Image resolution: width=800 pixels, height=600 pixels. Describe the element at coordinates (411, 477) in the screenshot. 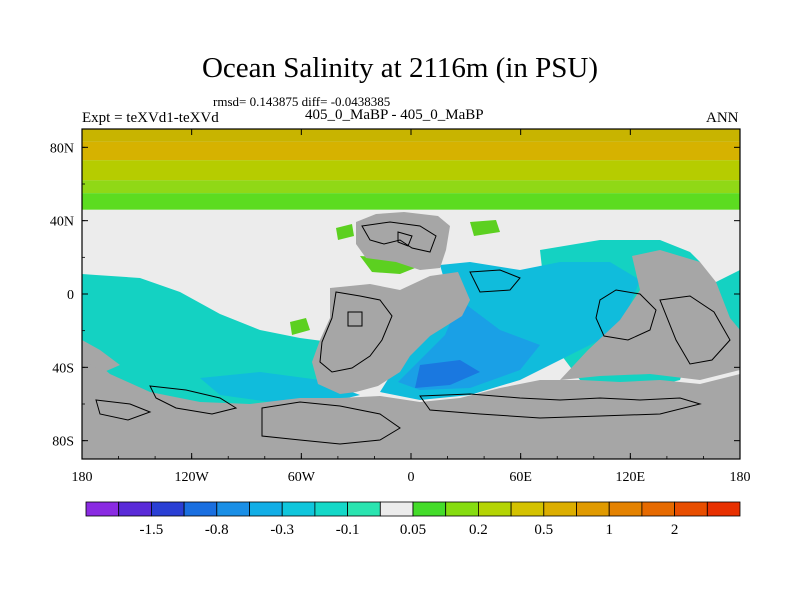

I see `x-tick-label: 0` at that location.